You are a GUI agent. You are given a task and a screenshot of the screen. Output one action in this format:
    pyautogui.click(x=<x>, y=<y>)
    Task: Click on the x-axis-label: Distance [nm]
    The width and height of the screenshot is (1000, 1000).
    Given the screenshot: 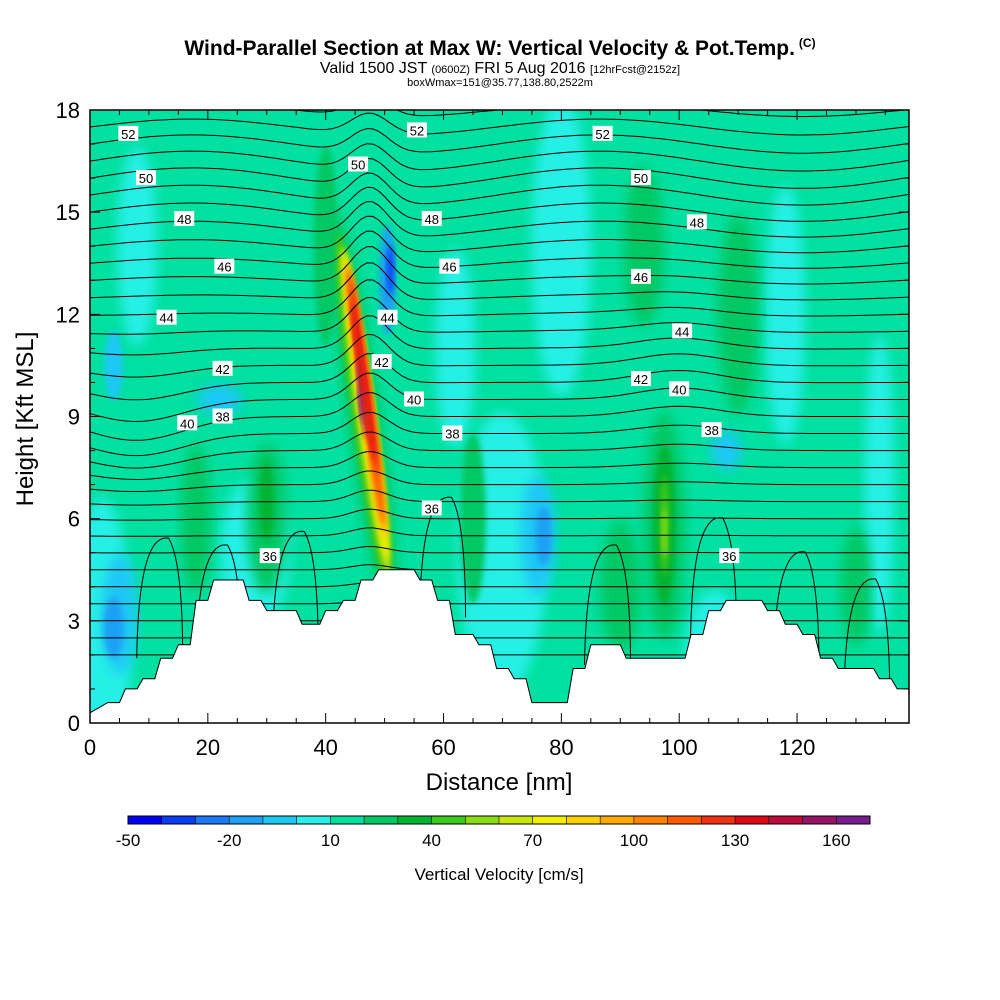 What is the action you would take?
    pyautogui.click(x=499, y=782)
    